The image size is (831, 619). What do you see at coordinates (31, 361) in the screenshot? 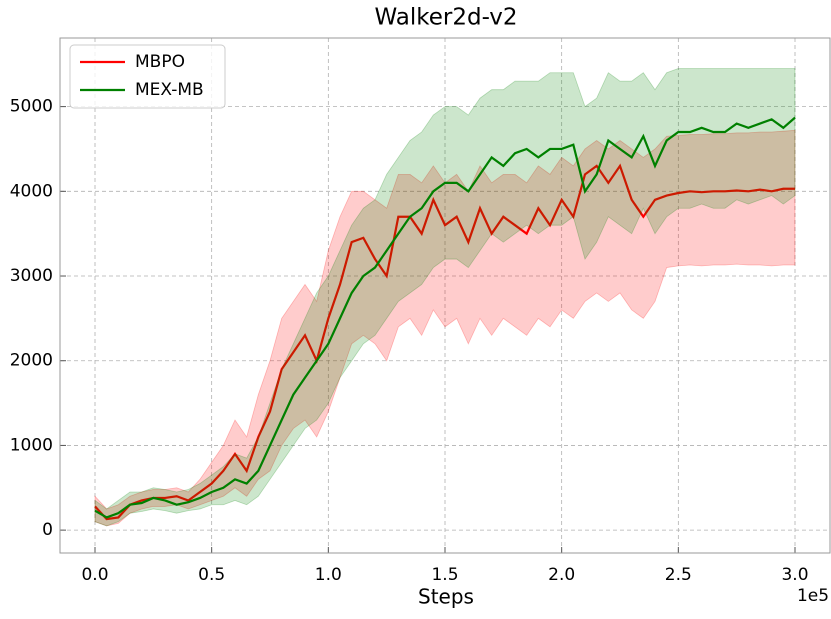
I see `y-tick-label: 2000` at bounding box center [31, 361].